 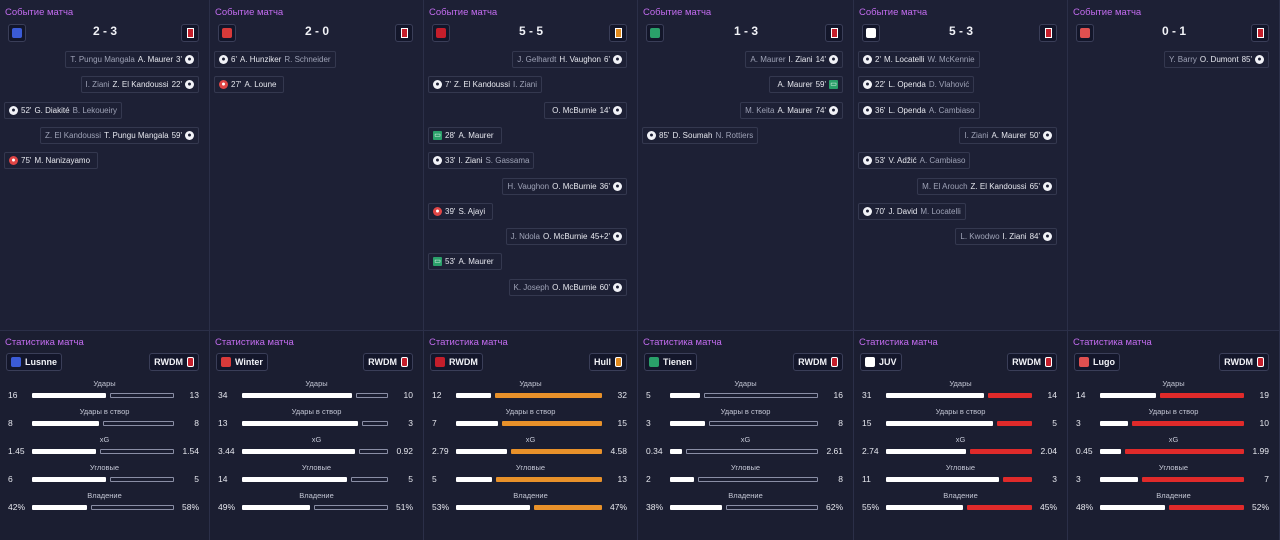 What do you see at coordinates (912, 211) in the screenshot?
I see `match-event: ● 70' J. David M. Locatelli` at bounding box center [912, 211].